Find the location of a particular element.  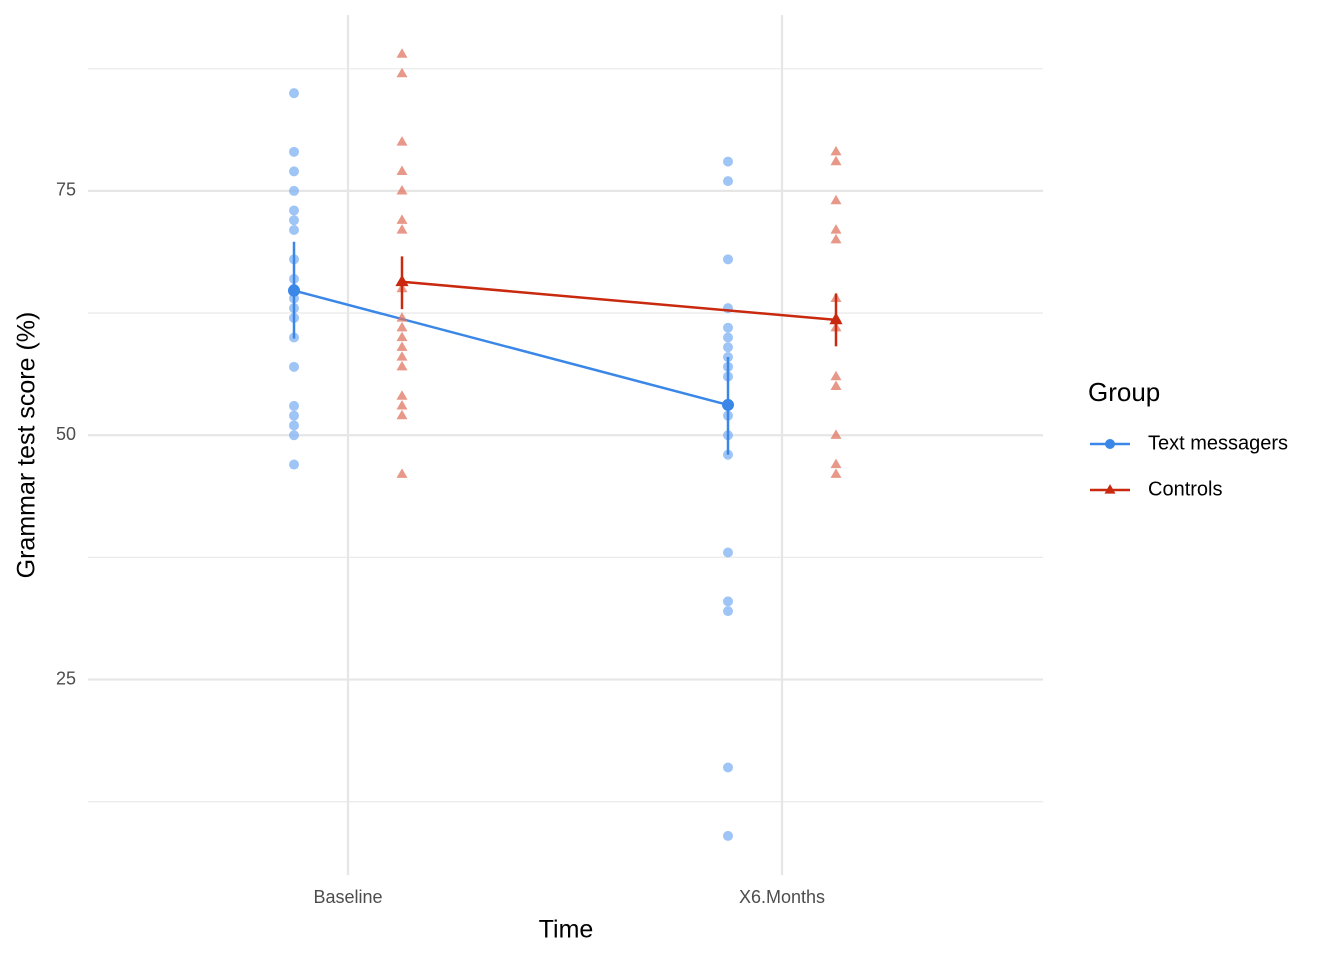

x-tick-label: X6.Months is located at coordinates (782, 897).